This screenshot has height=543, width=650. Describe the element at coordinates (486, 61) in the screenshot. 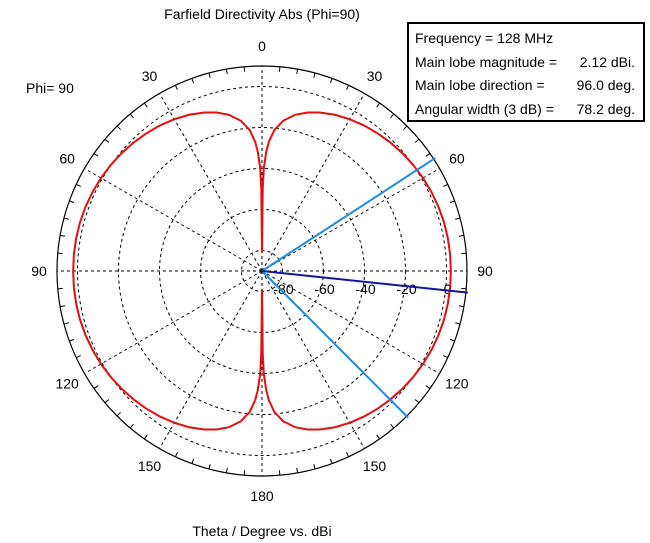

I see `info-label: Main lobe magnitude =` at that location.